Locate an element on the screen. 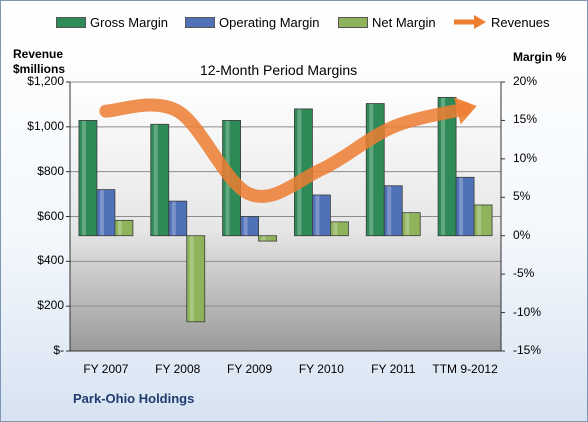  right-tick-label: -5% is located at coordinates (524, 273).